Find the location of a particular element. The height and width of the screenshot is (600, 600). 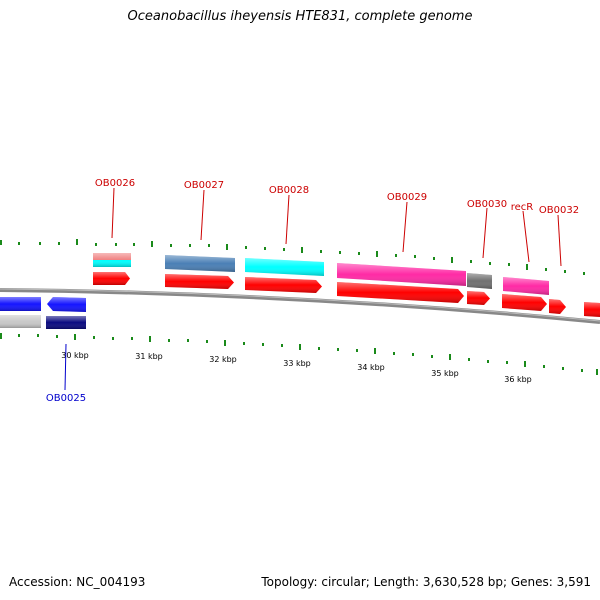

label-ob0030: OB0030 is located at coordinates (487, 204).